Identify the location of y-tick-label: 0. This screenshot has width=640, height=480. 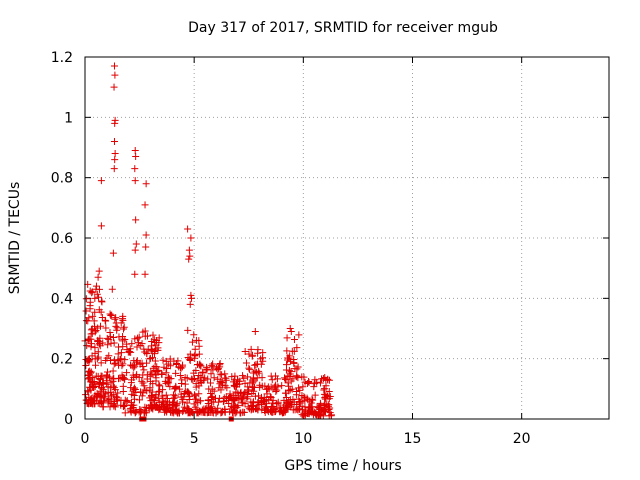
(68, 420).